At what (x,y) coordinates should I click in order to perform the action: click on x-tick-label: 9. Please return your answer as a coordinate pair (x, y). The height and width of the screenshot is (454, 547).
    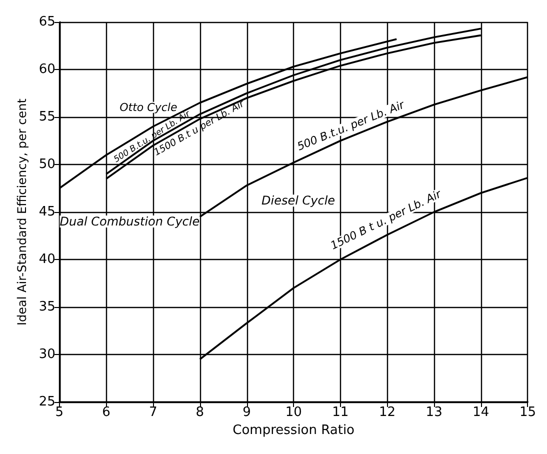
    Looking at the image, I should click on (246, 412).